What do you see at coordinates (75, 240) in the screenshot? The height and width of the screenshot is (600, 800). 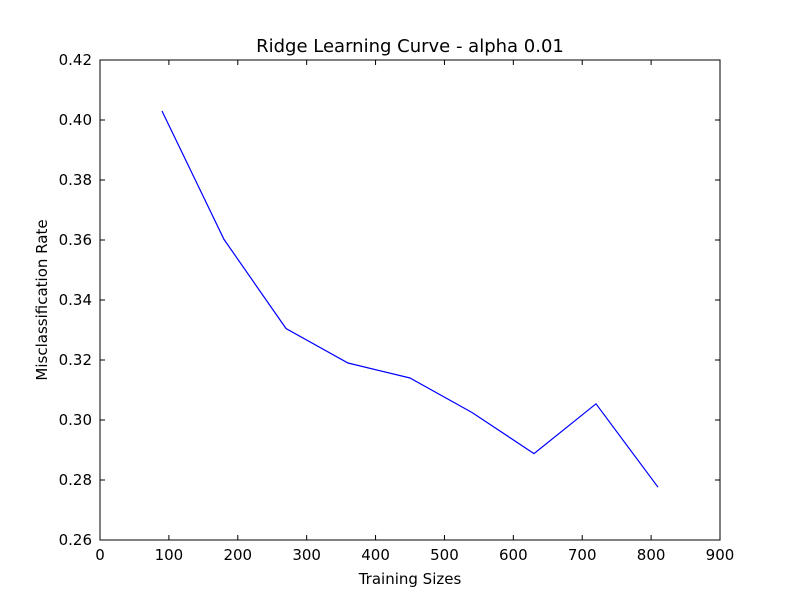 I see `y-tick-label: 0.36` at bounding box center [75, 240].